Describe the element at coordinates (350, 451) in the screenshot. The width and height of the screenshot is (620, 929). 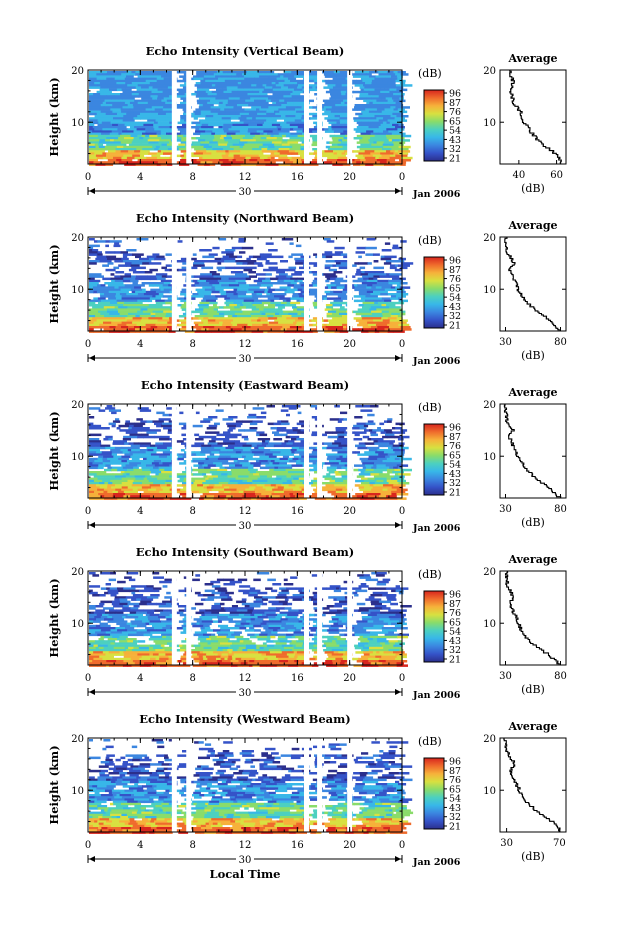
I see `data-gap` at that location.